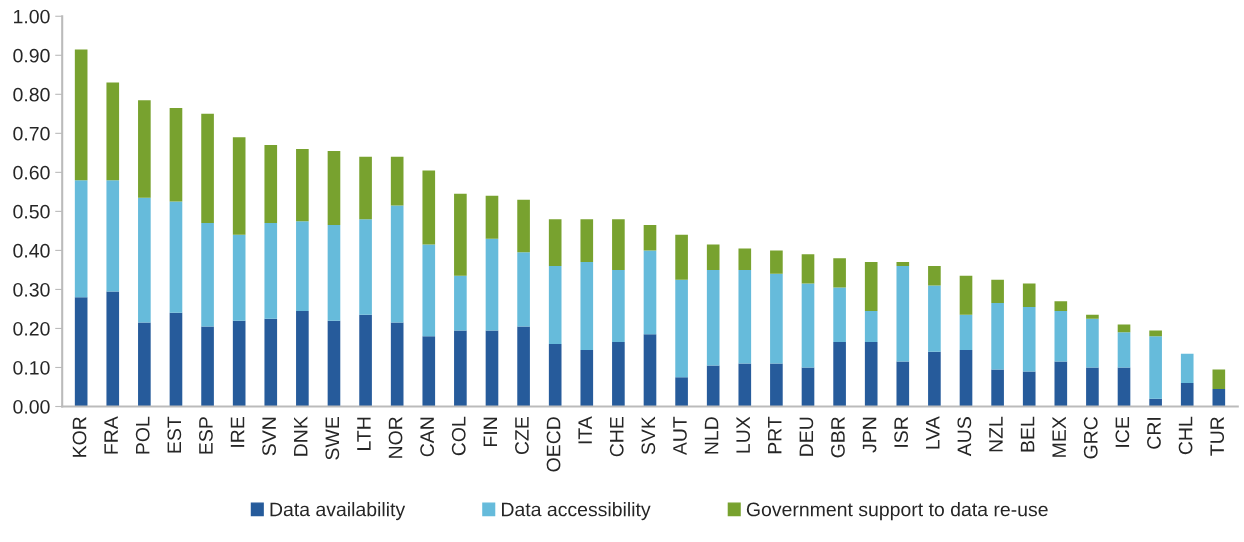  I want to click on x-tick-label: CAN, so click(427, 437).